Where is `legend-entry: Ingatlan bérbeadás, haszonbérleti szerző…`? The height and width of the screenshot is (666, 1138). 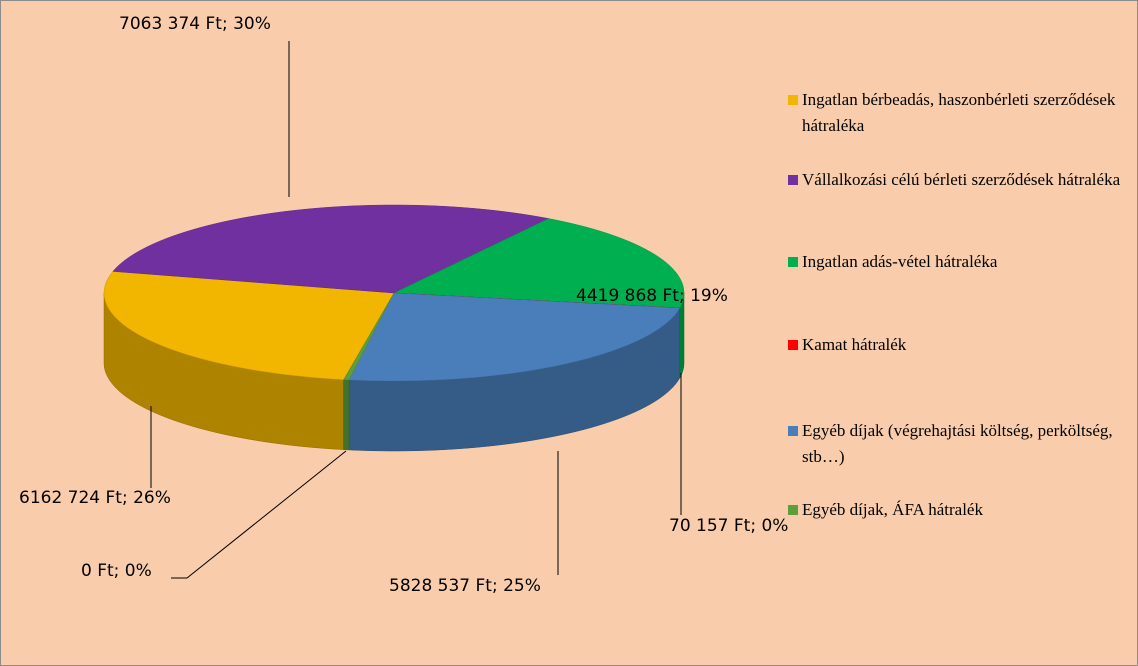
legend-entry: Ingatlan bérbeadás, haszonbérleti szerző… is located at coordinates (961, 113).